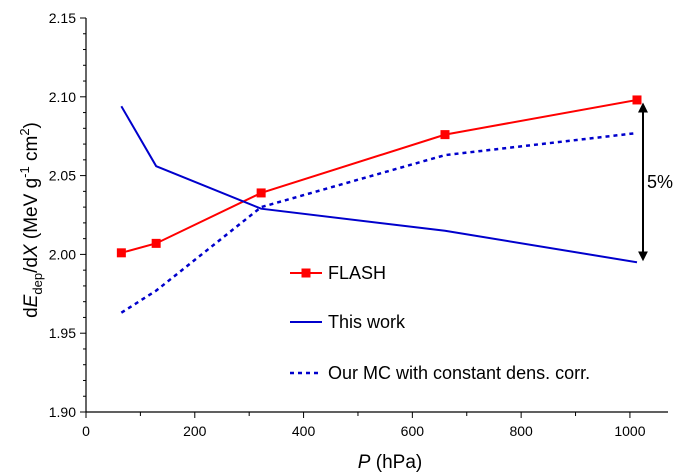 This screenshot has height=474, width=682. Describe the element at coordinates (62, 412) in the screenshot. I see `y-tick-label: 1.90` at that location.